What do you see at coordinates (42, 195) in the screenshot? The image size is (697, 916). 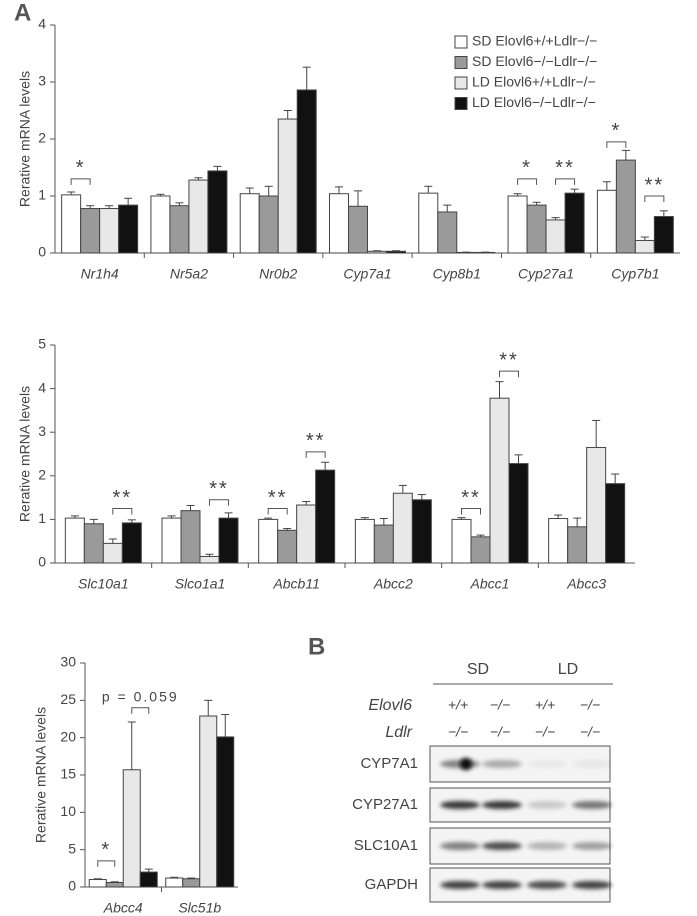 I see `y-tick-label: 1` at bounding box center [42, 195].